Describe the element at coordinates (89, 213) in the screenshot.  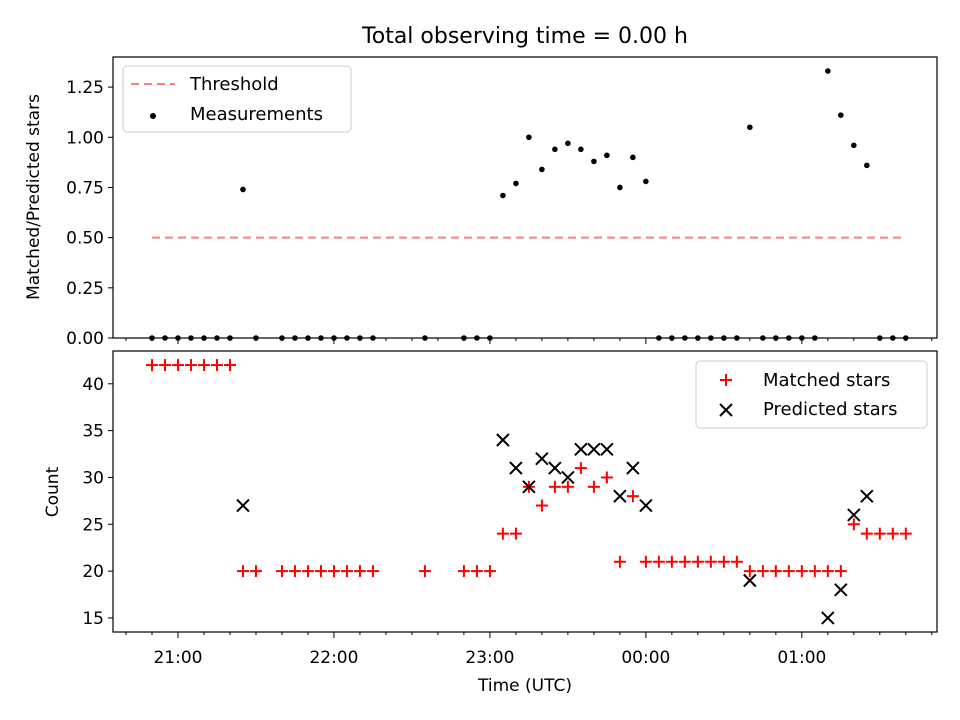
I see `top-y-axis: 0.00 0.25 0.50 0.75 1.00 1.25` at that location.